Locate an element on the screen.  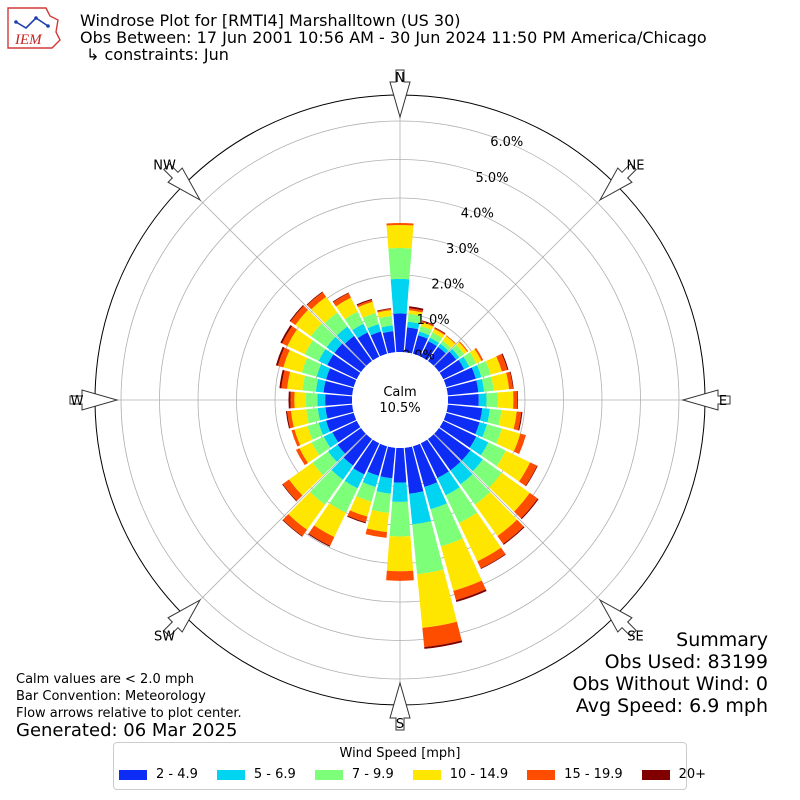
legend-item: 5 - 6.9 is located at coordinates (256, 774).